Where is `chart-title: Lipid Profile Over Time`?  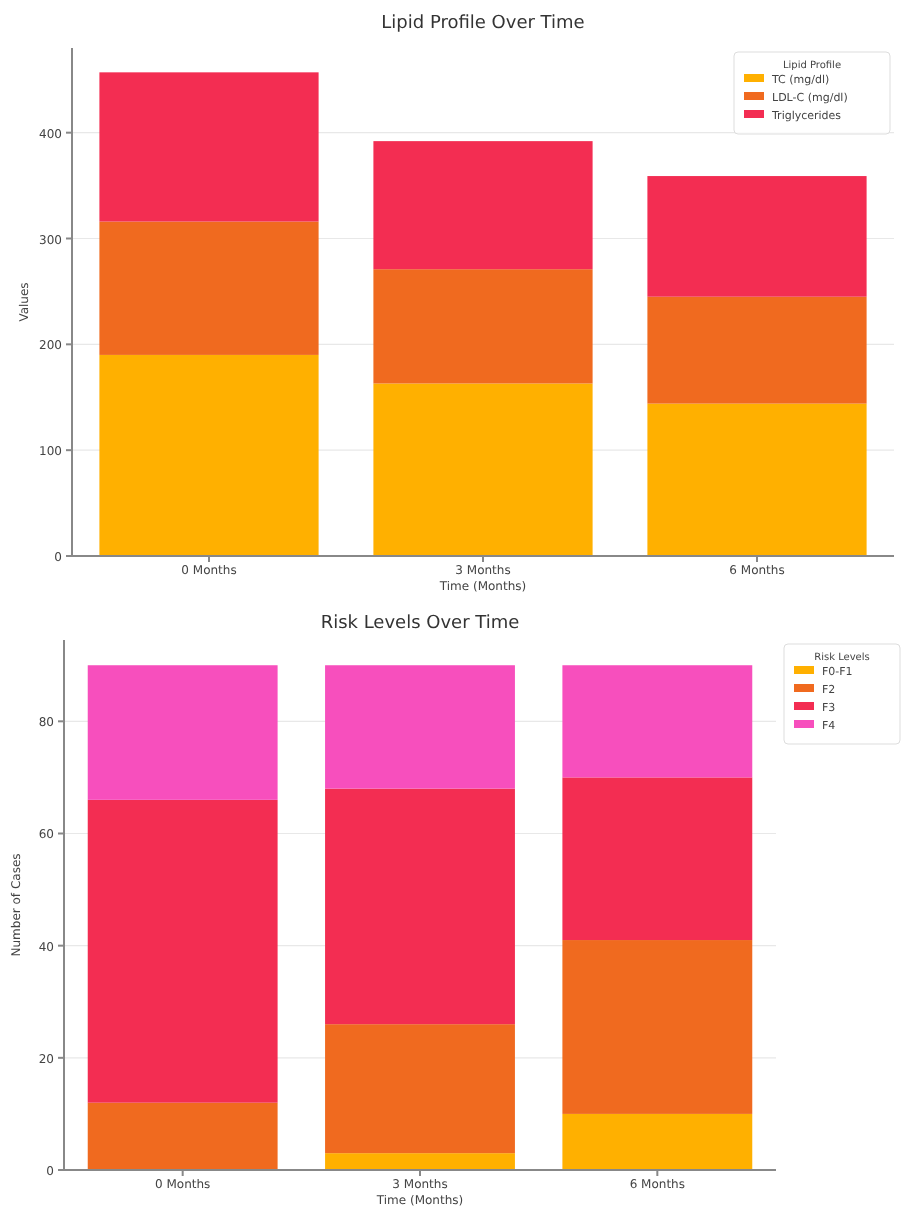 chart-title: Lipid Profile Over Time is located at coordinates (483, 24).